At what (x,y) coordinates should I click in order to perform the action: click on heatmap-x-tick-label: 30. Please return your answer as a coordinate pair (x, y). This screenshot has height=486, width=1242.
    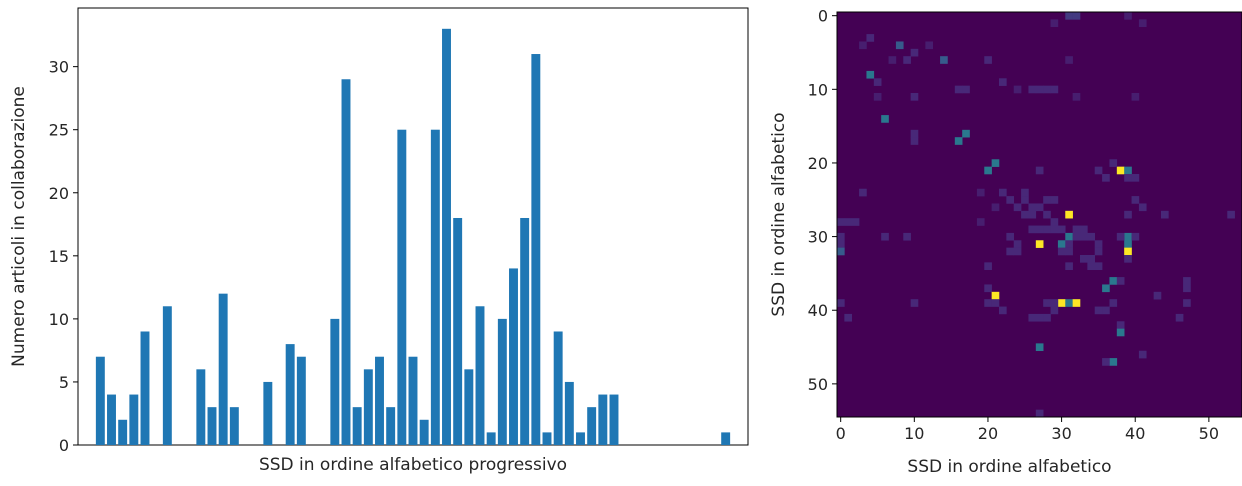
    Looking at the image, I should click on (1061, 433).